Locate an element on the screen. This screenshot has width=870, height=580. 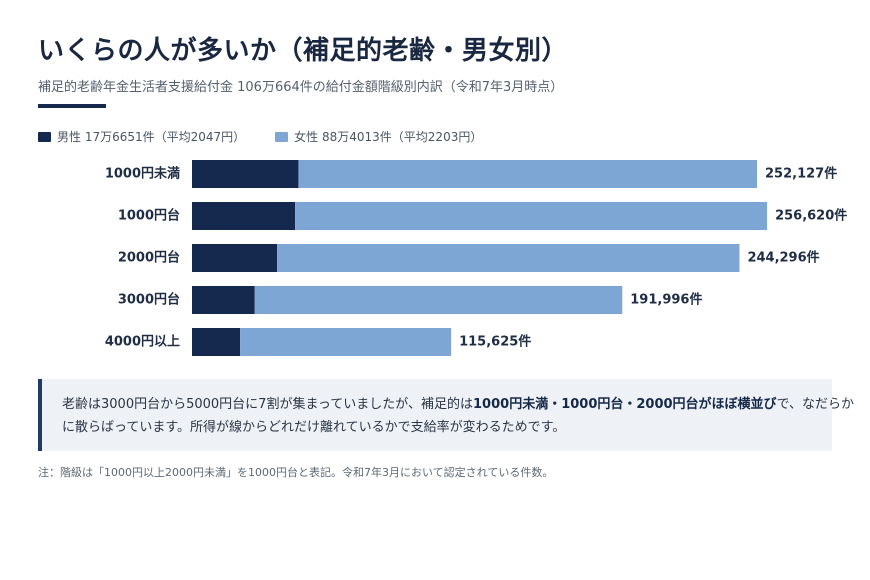
category-label: 3000円台 is located at coordinates (149, 300).